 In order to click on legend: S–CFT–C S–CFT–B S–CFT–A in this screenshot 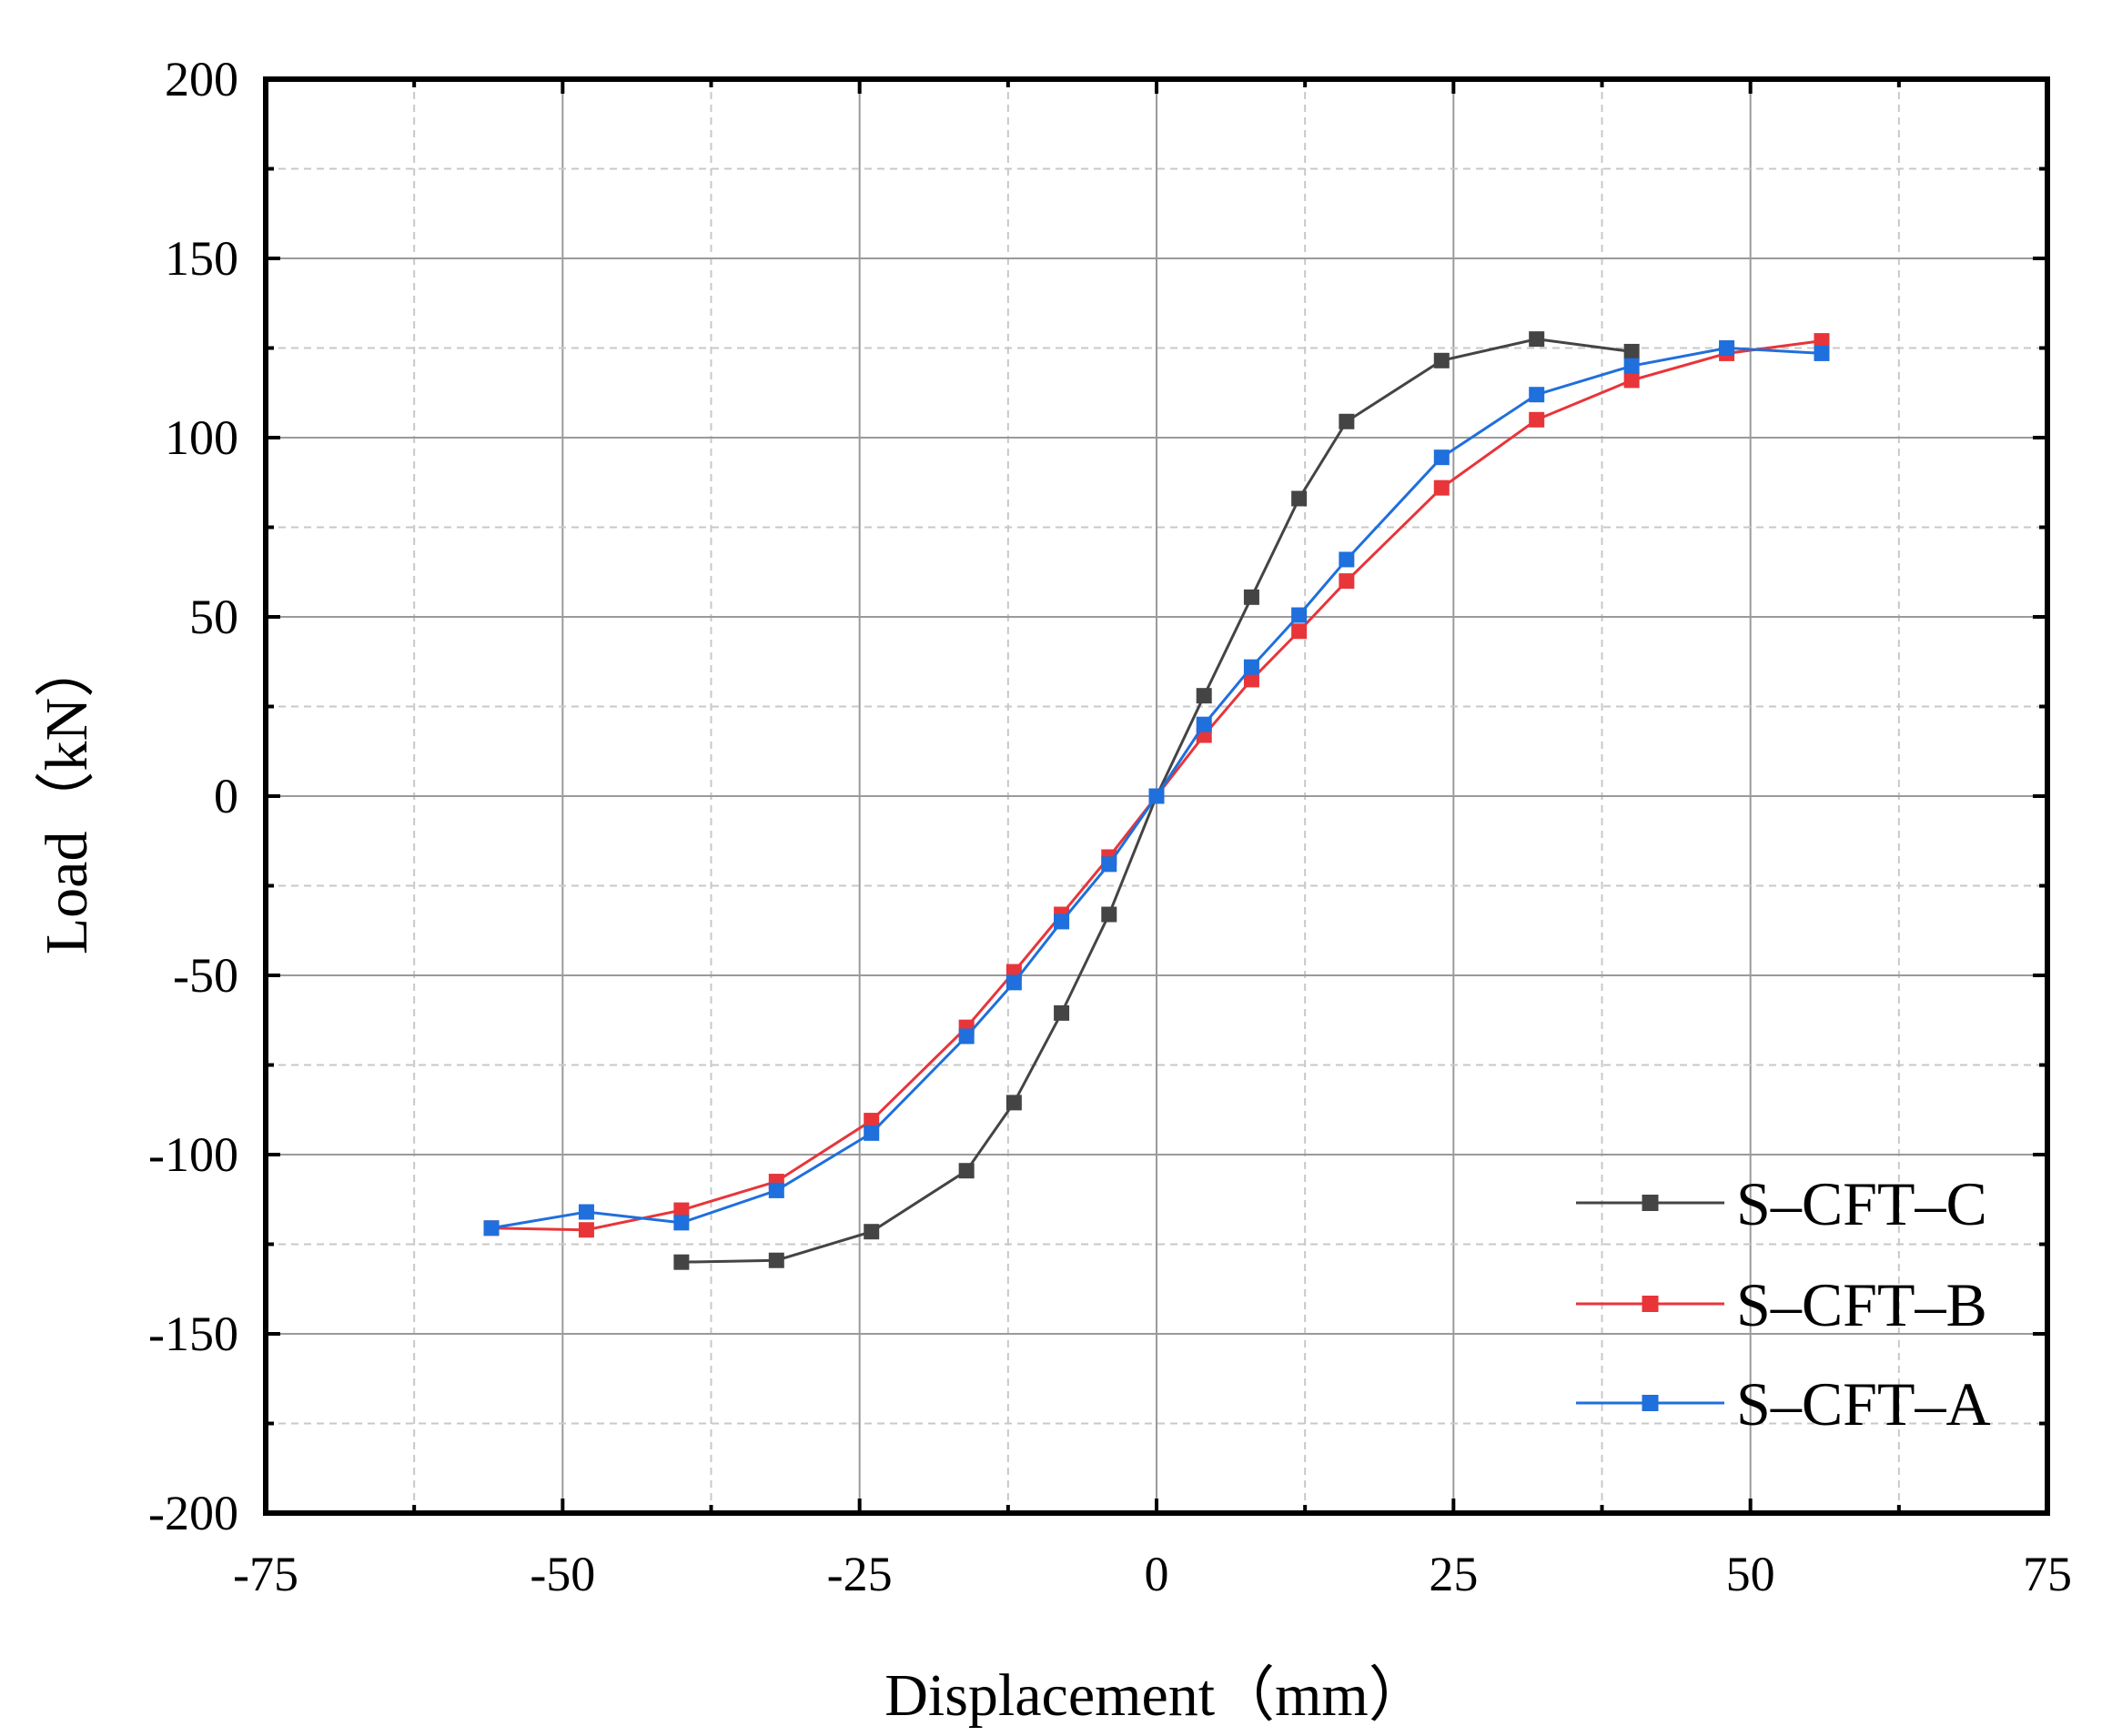, I will do `click(1783, 1303)`.